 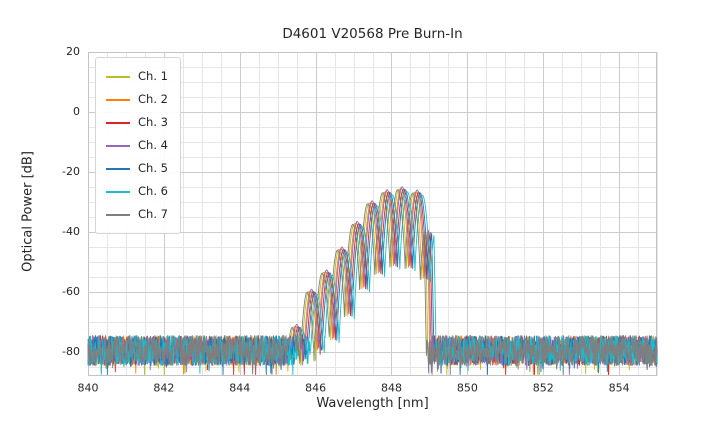 What do you see at coordinates (137, 191) in the screenshot?
I see `legend-item: Ch. 6` at bounding box center [137, 191].